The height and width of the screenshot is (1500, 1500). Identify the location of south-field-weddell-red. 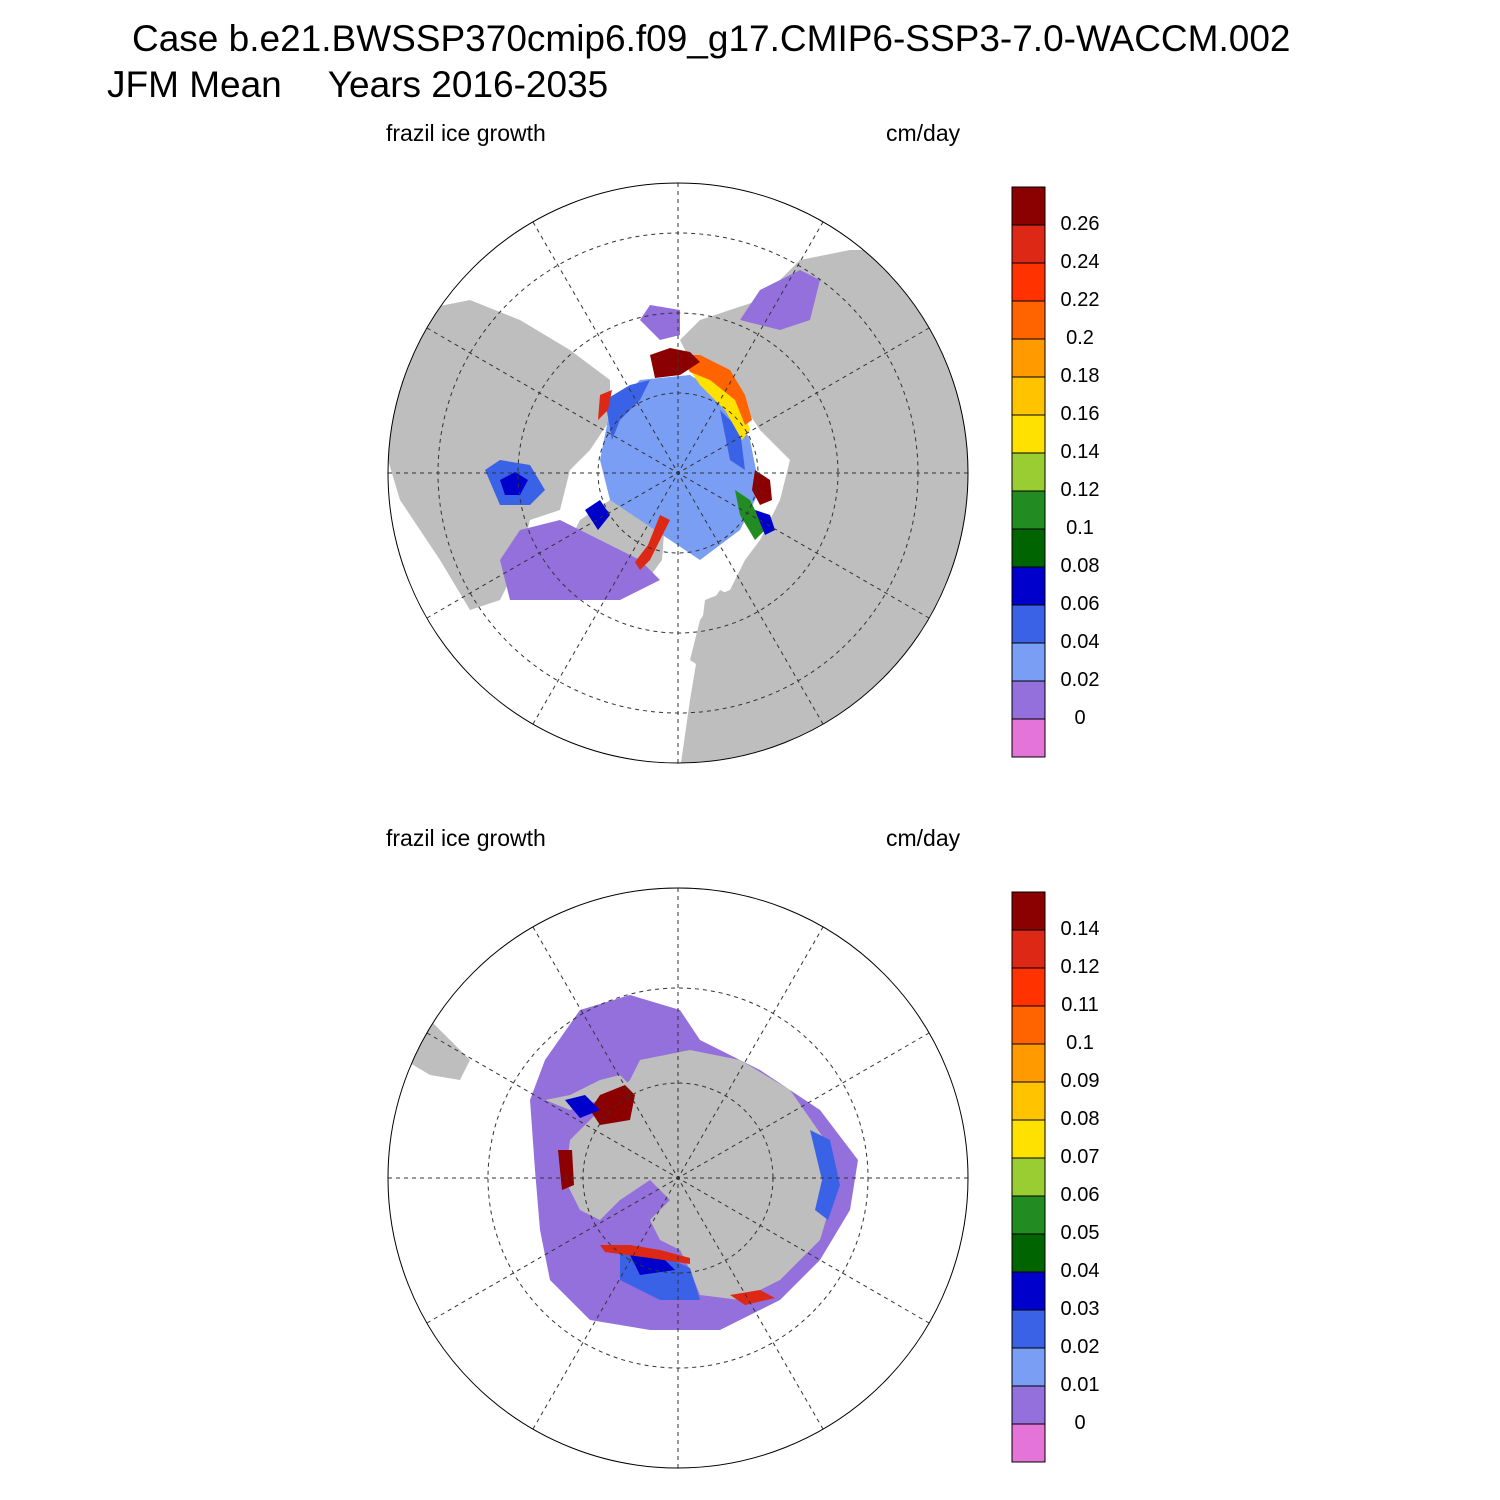
(612, 1105).